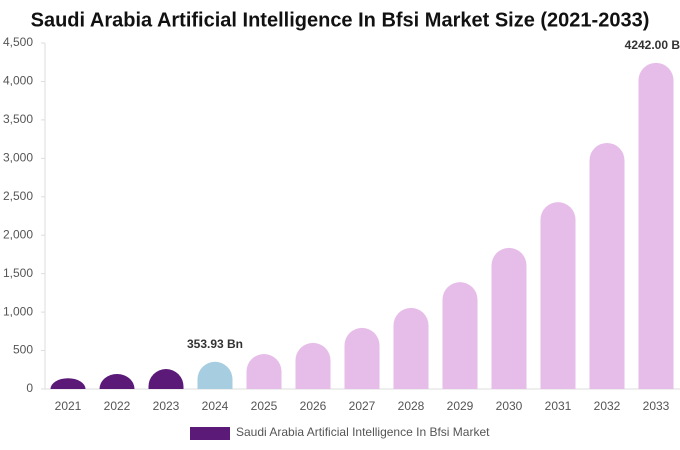  What do you see at coordinates (68, 406) in the screenshot?
I see `x-tick-label: 2021` at bounding box center [68, 406].